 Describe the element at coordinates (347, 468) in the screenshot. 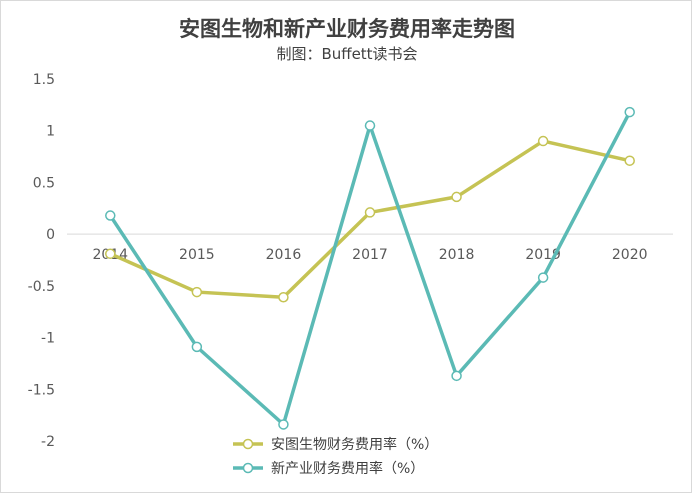

I see `legend-label-2: 新产业财务费用率（%）` at that location.